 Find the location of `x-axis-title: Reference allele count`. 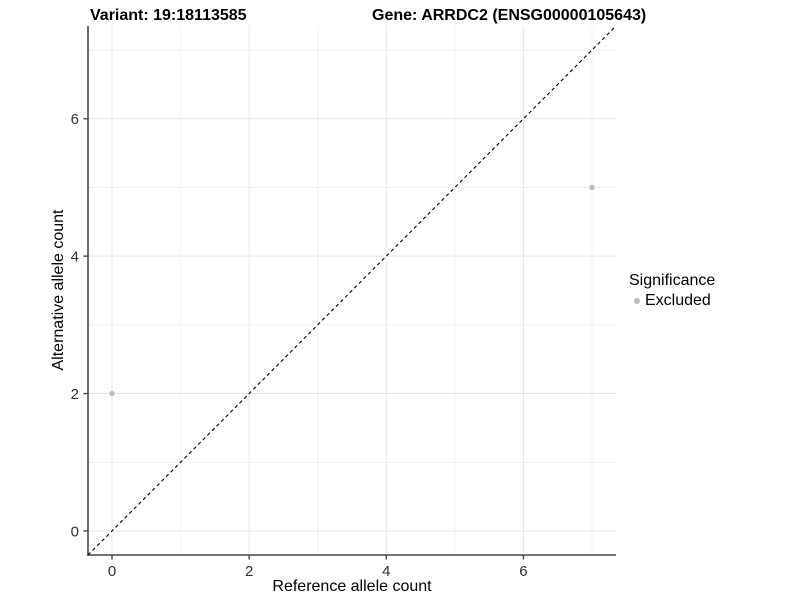

x-axis-title: Reference allele count is located at coordinates (352, 586).